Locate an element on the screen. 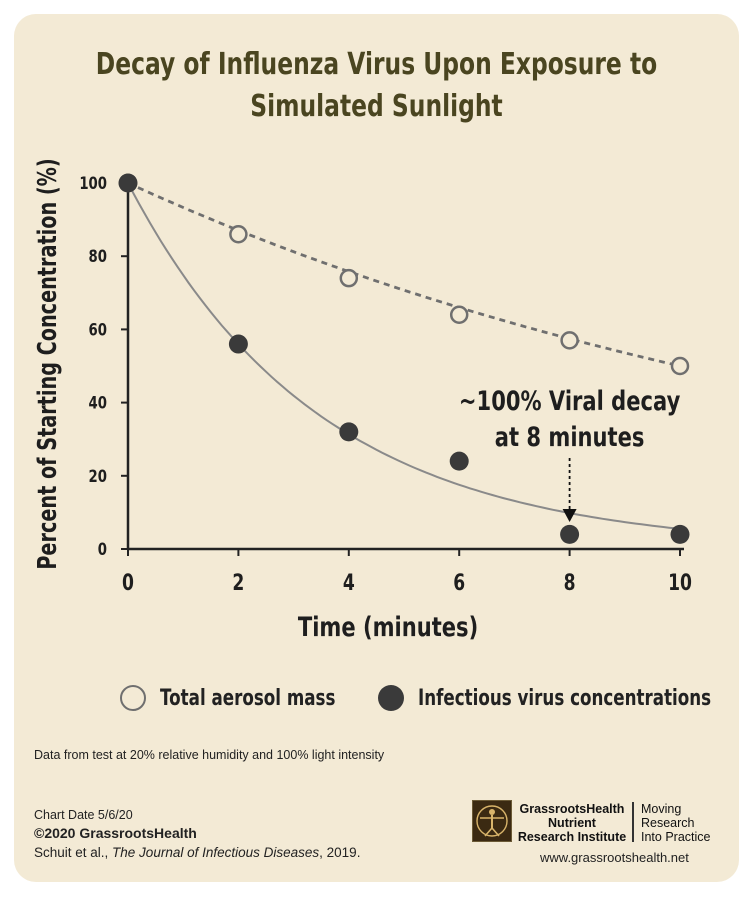 Image resolution: width=753 pixels, height=900 pixels. legend-item-aerosol: Total aerosol mass is located at coordinates (255, 698).